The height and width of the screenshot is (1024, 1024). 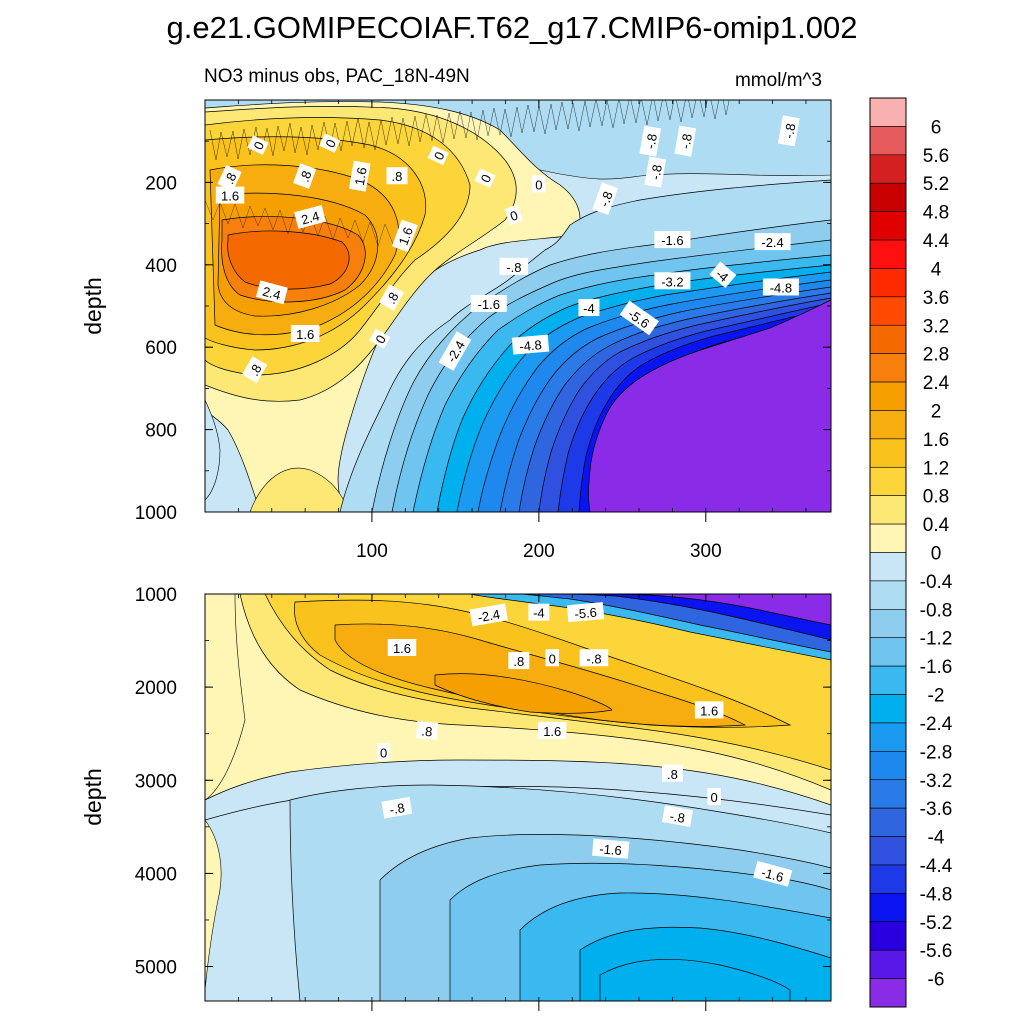 I want to click on colorbar-level-label: 5.2, so click(x=936, y=184).